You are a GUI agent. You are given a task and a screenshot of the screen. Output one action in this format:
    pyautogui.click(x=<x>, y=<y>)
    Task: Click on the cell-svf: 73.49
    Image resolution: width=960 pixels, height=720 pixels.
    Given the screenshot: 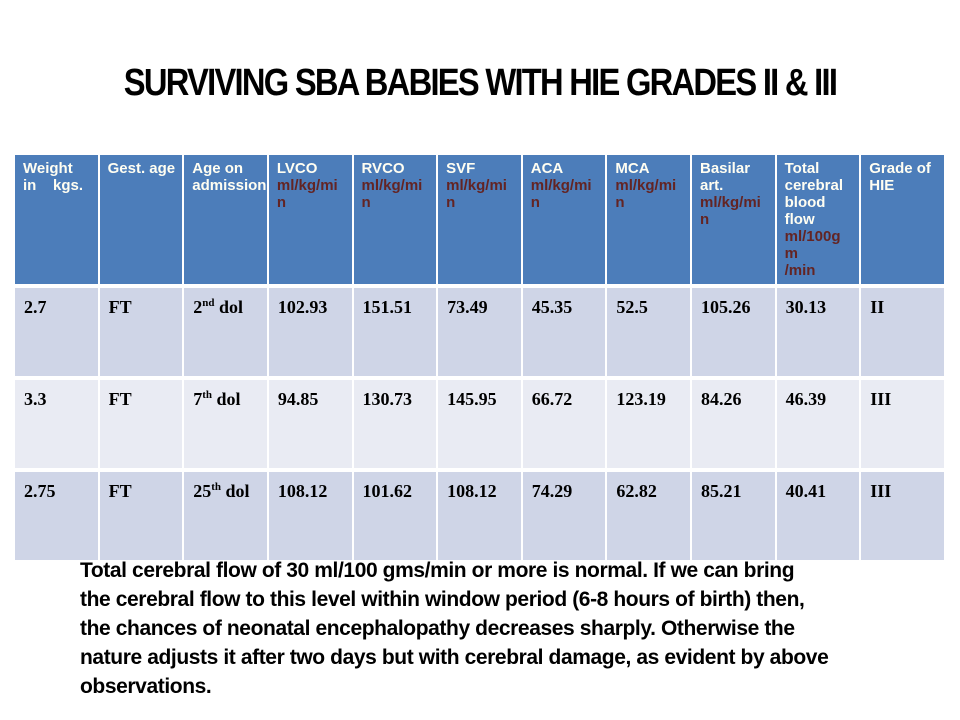 What is the action you would take?
    pyautogui.click(x=479, y=332)
    